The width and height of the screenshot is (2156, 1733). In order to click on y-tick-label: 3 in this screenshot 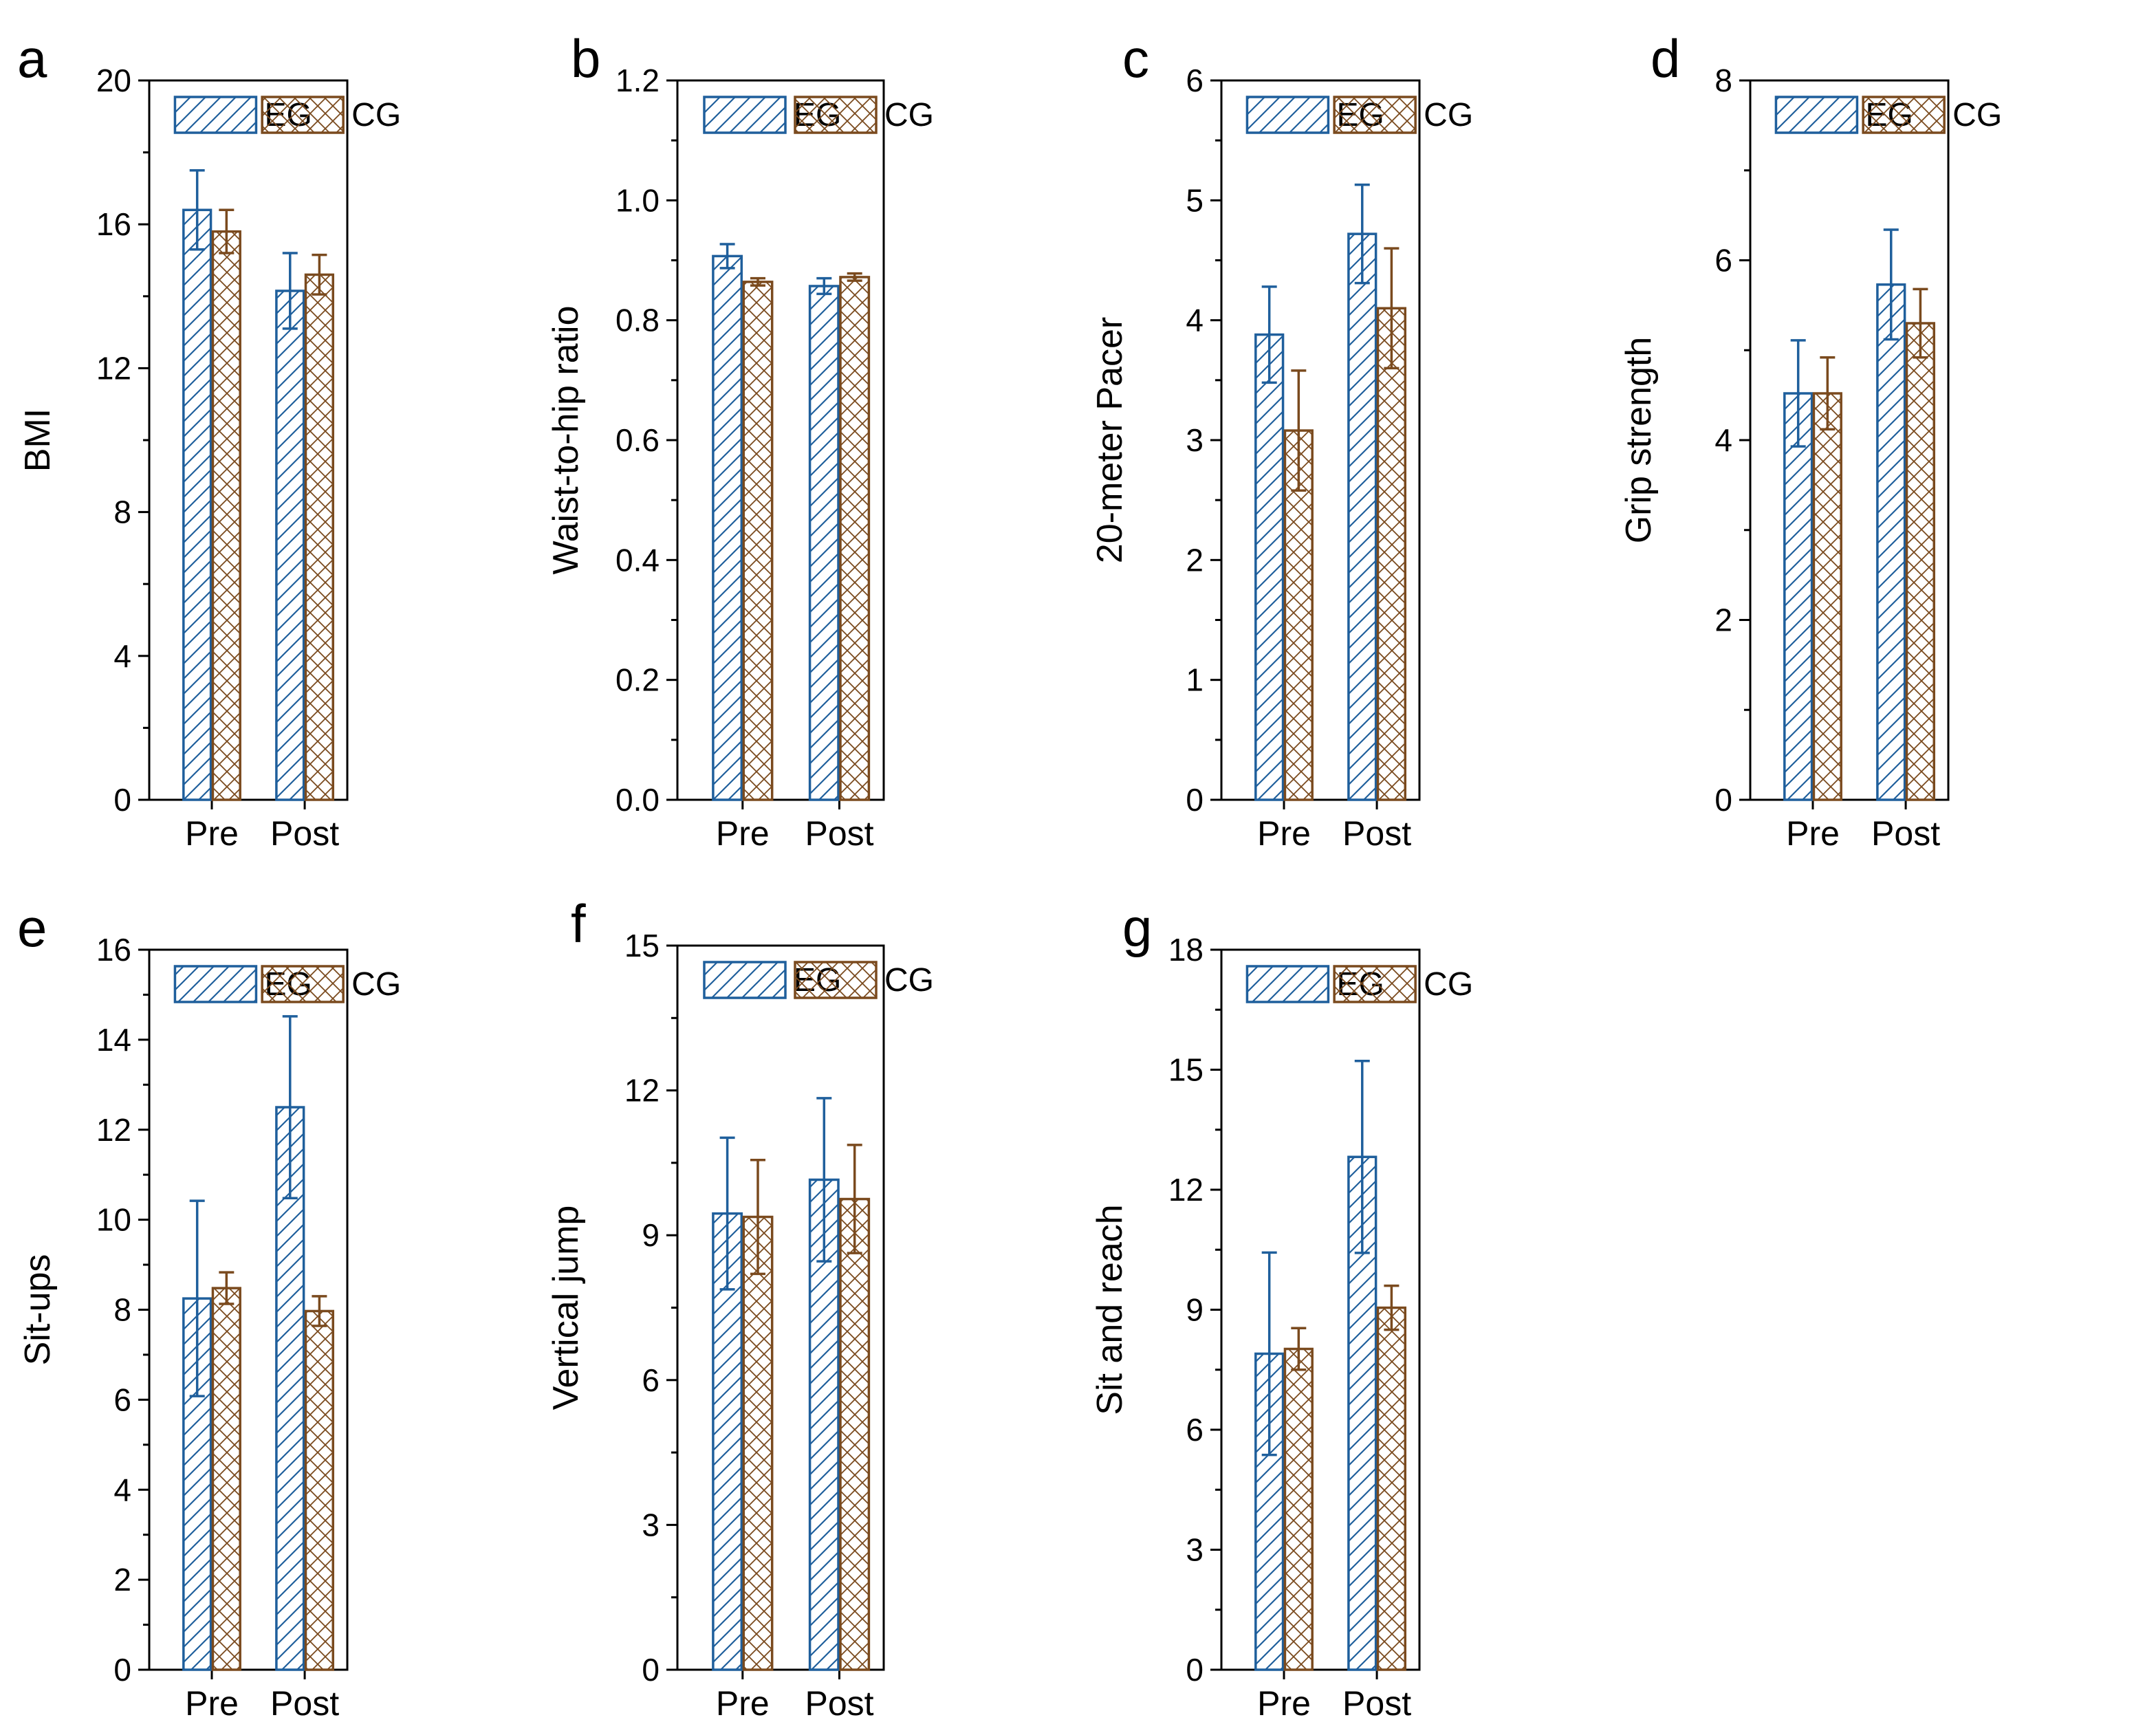, I will do `click(651, 1525)`.